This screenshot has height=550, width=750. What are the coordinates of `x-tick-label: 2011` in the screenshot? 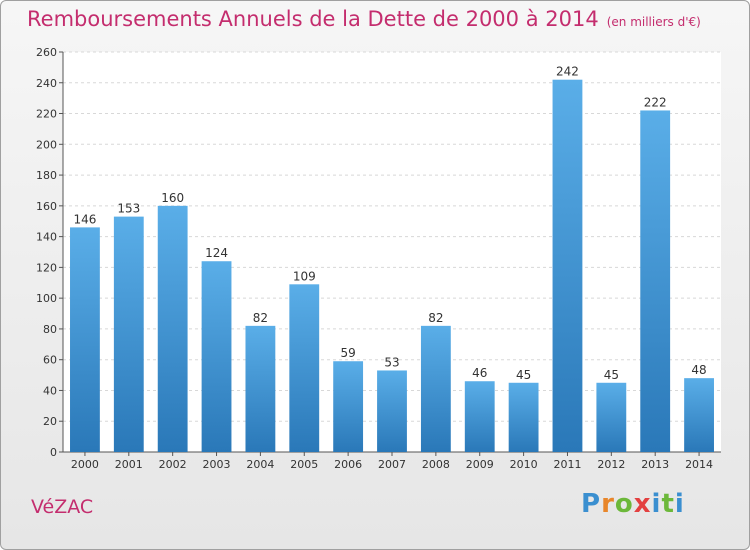 It's located at (567, 464).